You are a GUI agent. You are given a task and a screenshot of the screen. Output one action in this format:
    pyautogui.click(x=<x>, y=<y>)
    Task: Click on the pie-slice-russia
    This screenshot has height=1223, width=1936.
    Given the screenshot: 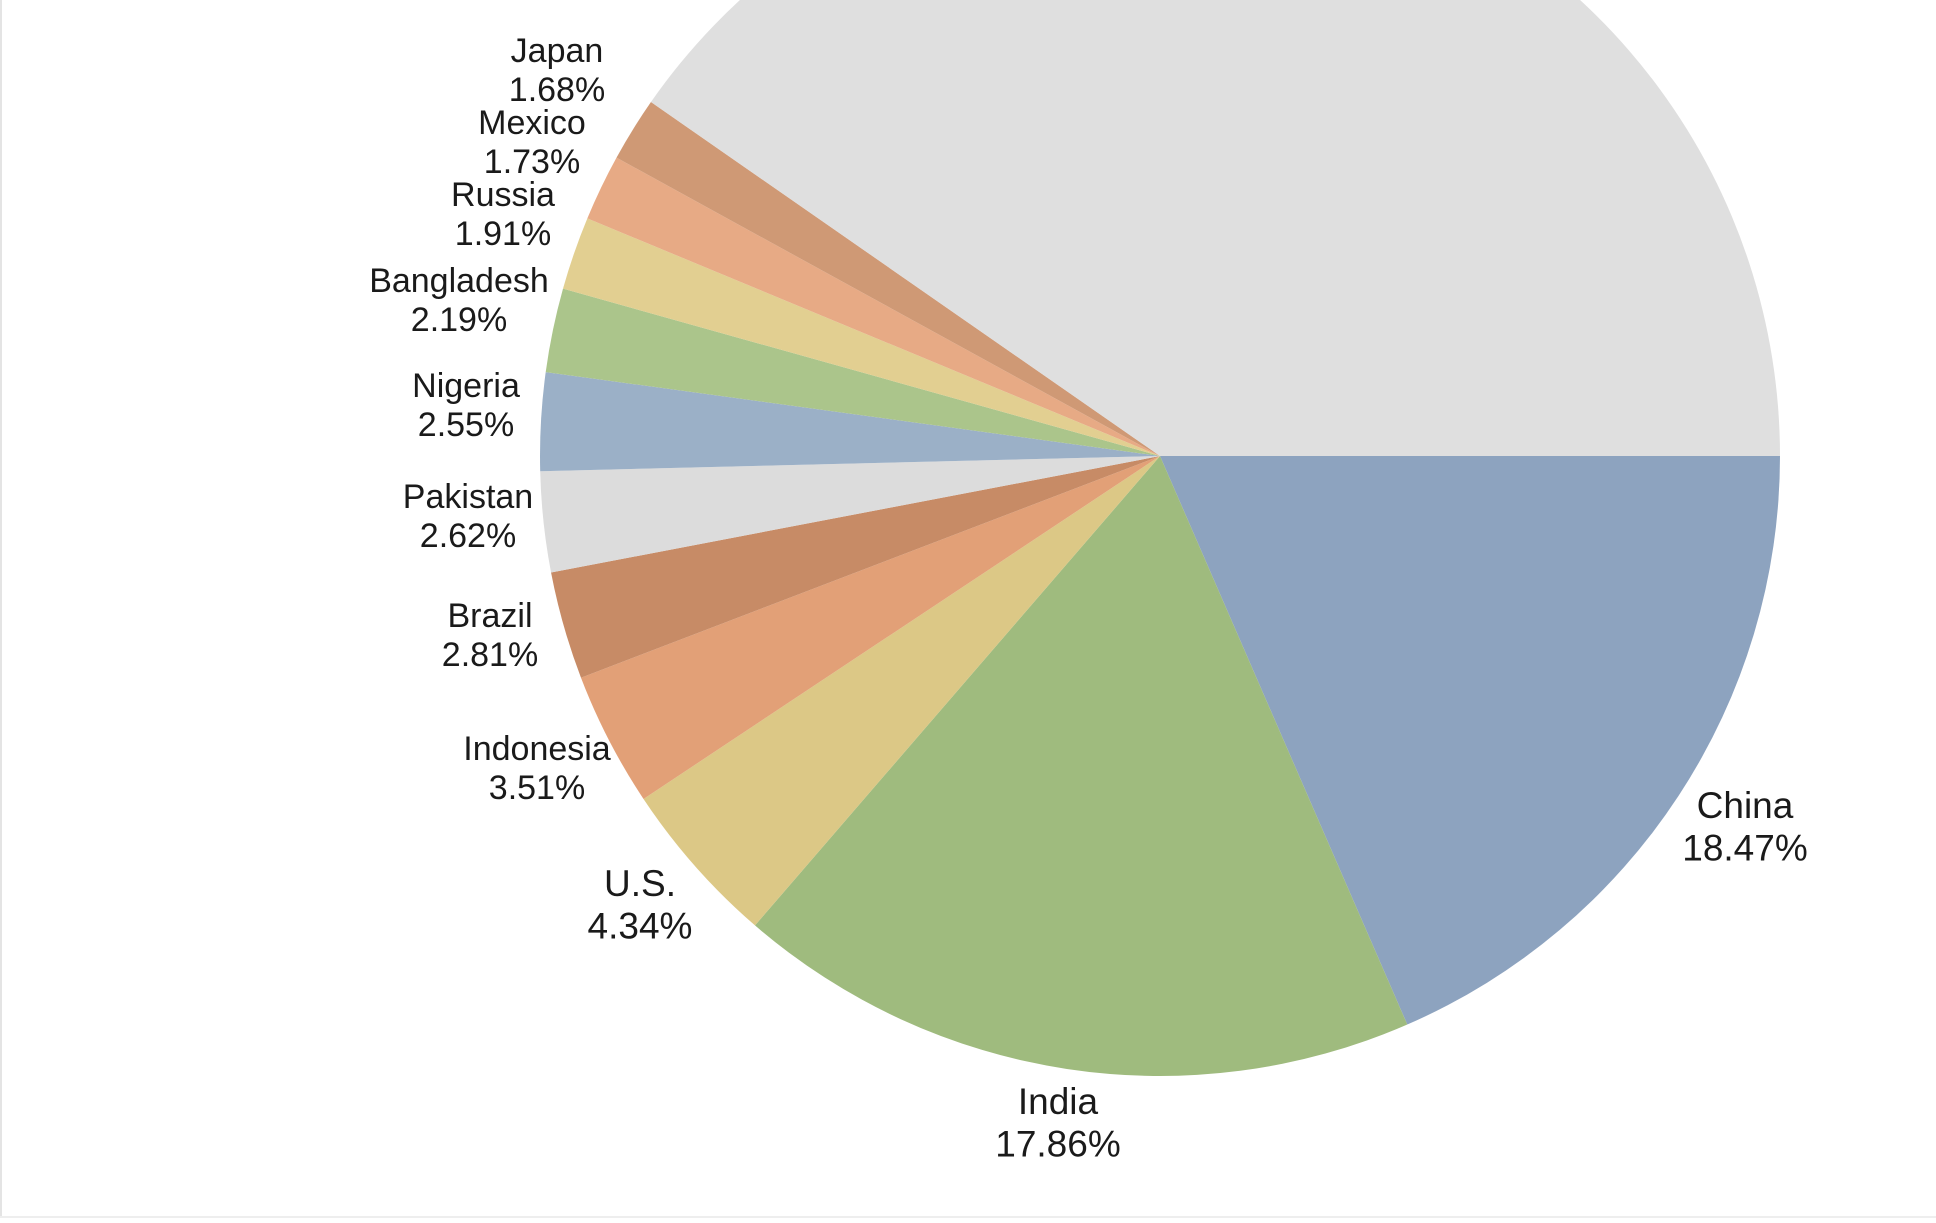 What is the action you would take?
    pyautogui.click(x=861, y=337)
    